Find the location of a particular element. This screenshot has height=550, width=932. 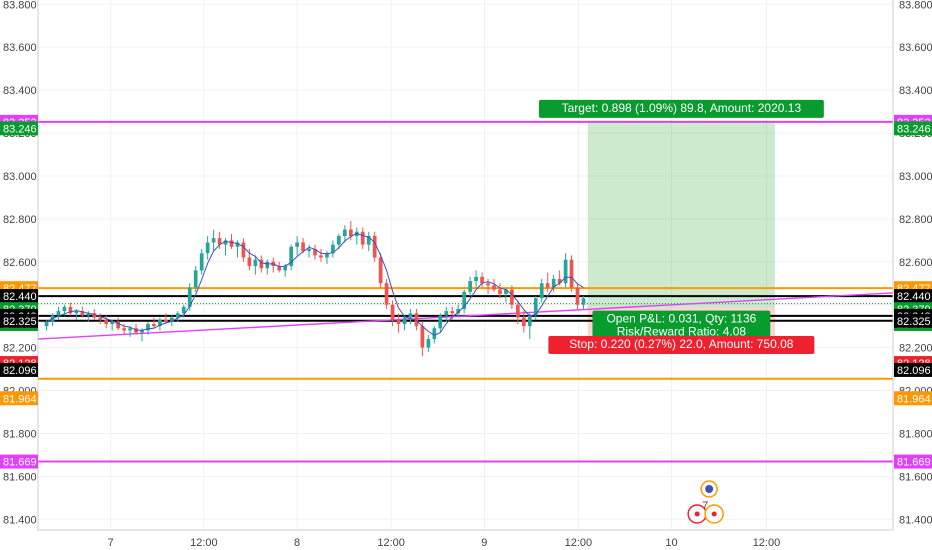

y-tick-label-left: 82.800 is located at coordinates (20, 220).